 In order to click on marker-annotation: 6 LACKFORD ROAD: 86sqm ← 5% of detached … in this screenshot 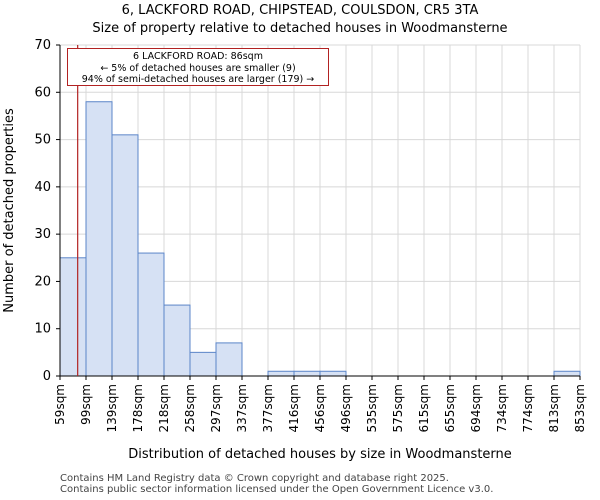, I will do `click(198, 67)`.